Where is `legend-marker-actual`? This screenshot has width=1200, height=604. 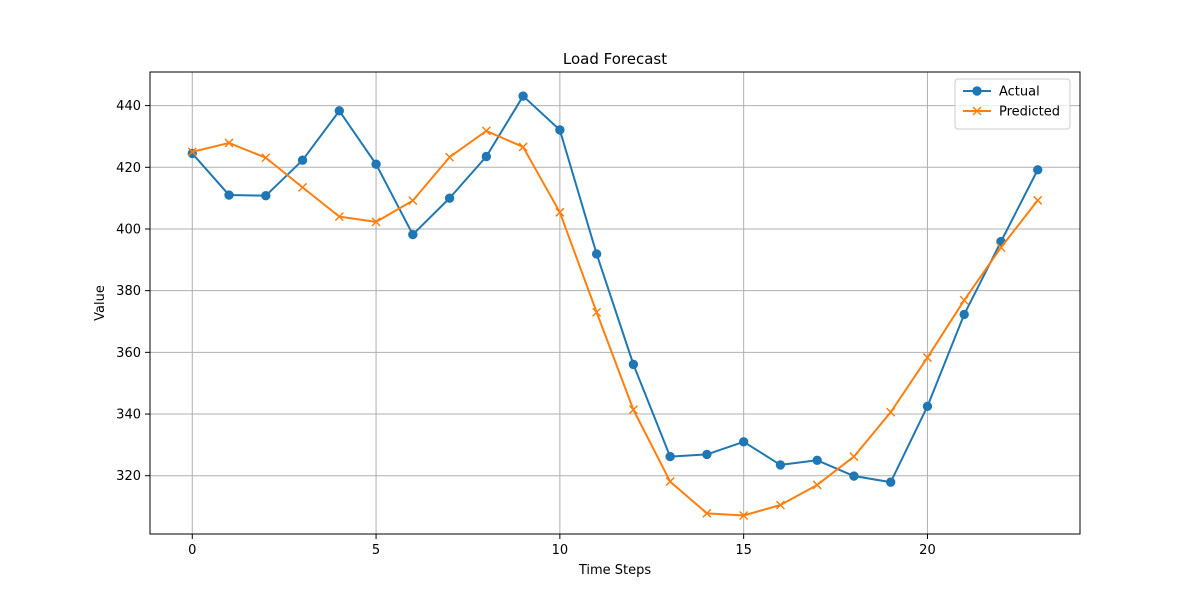 legend-marker-actual is located at coordinates (977, 91).